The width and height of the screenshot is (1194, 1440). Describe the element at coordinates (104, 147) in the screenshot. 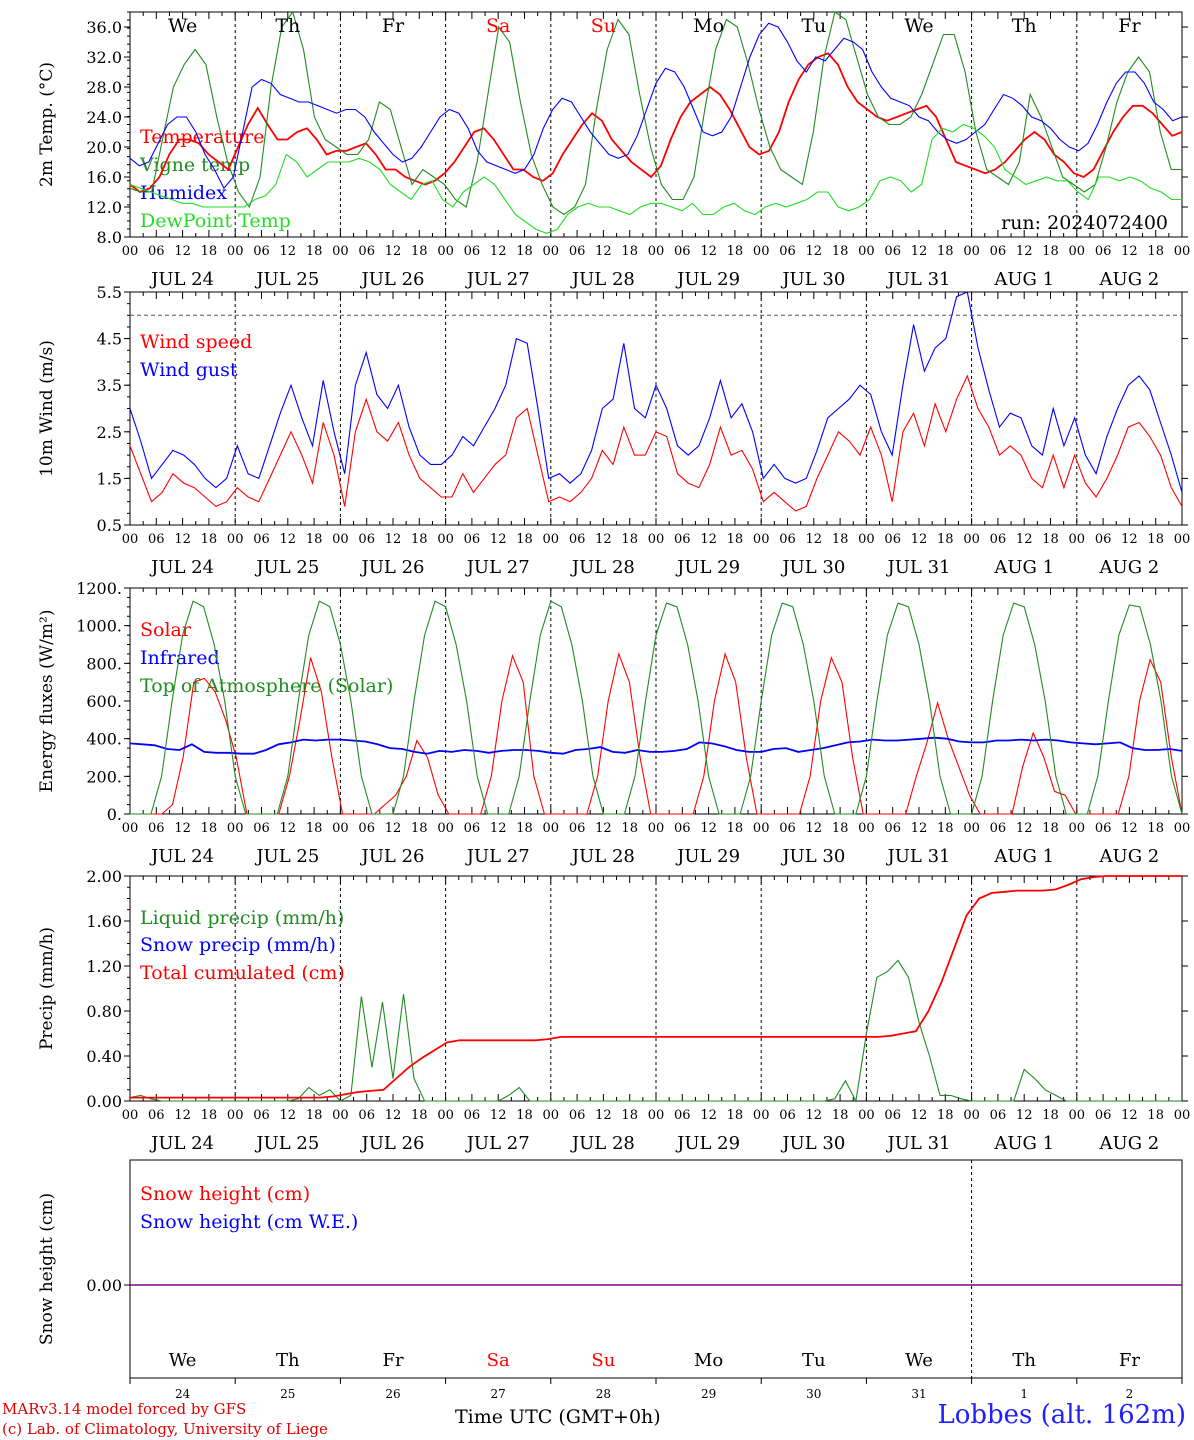

I see `y-tick-label: 20.0` at that location.